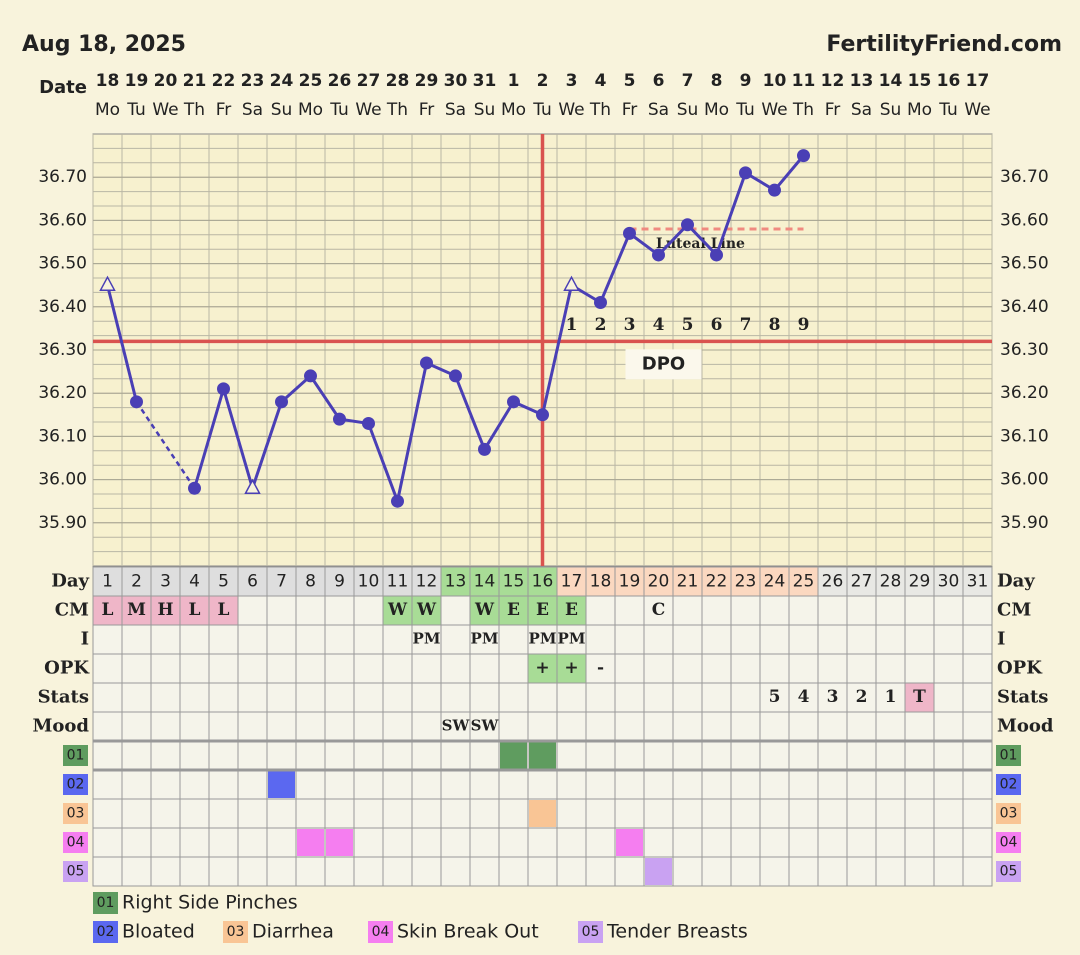 This screenshot has height=955, width=1080. I want to click on day-number: 30, so click(949, 582).